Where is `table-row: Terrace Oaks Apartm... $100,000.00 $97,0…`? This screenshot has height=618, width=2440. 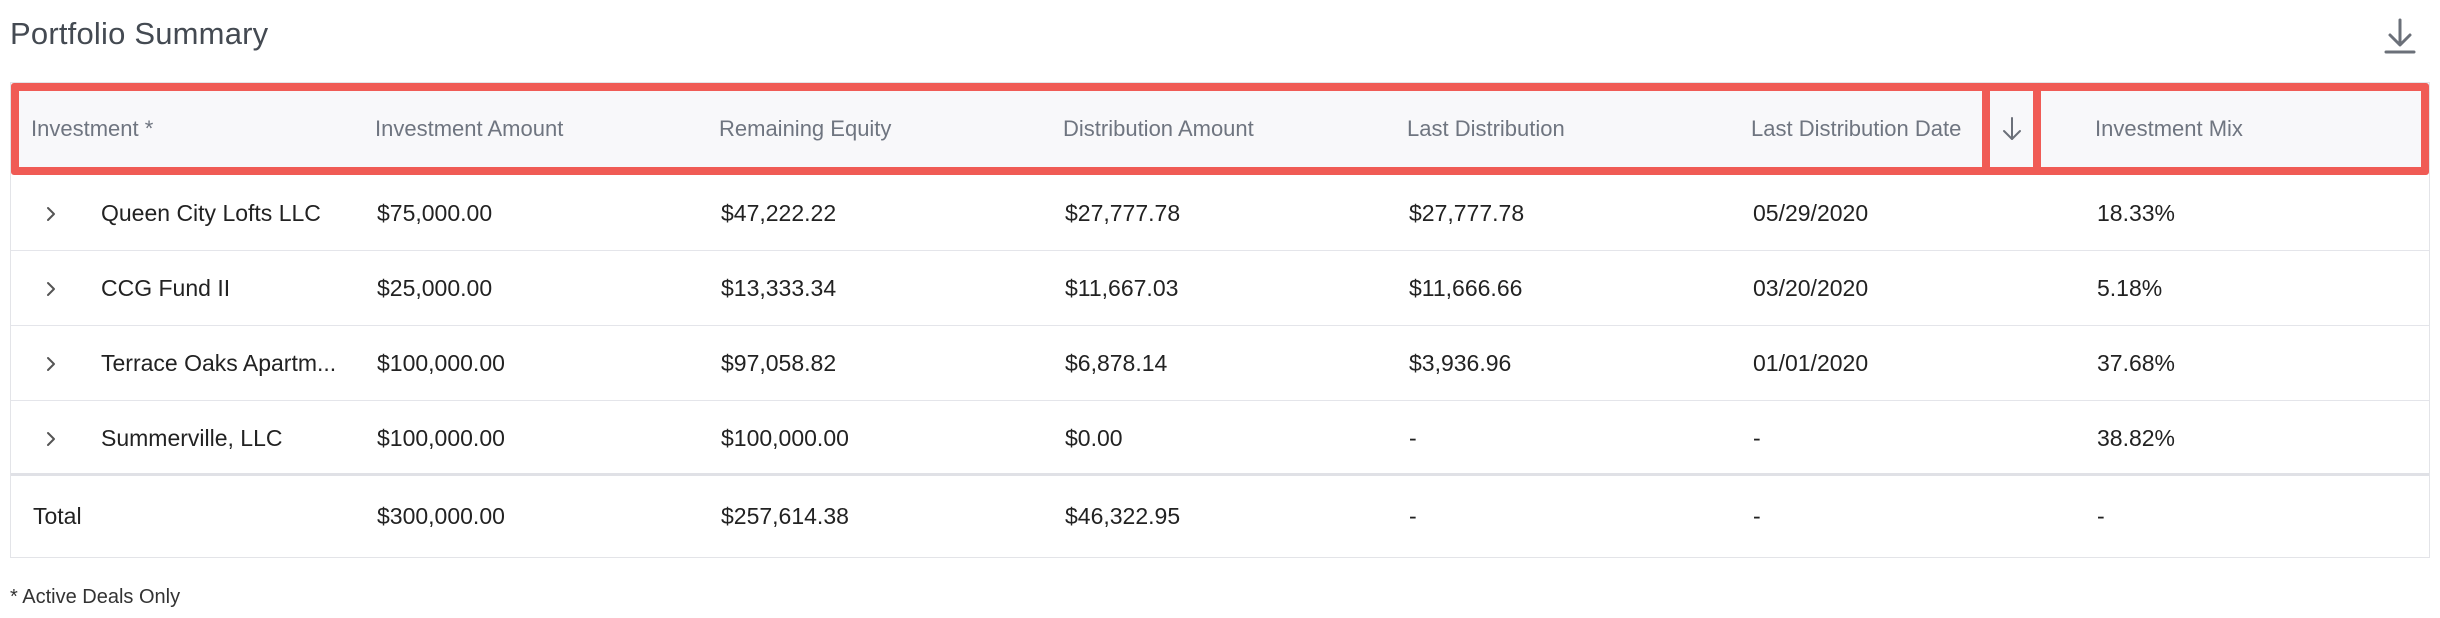
table-row: Terrace Oaks Apartm... $100,000.00 $97,0… is located at coordinates (1220, 363).